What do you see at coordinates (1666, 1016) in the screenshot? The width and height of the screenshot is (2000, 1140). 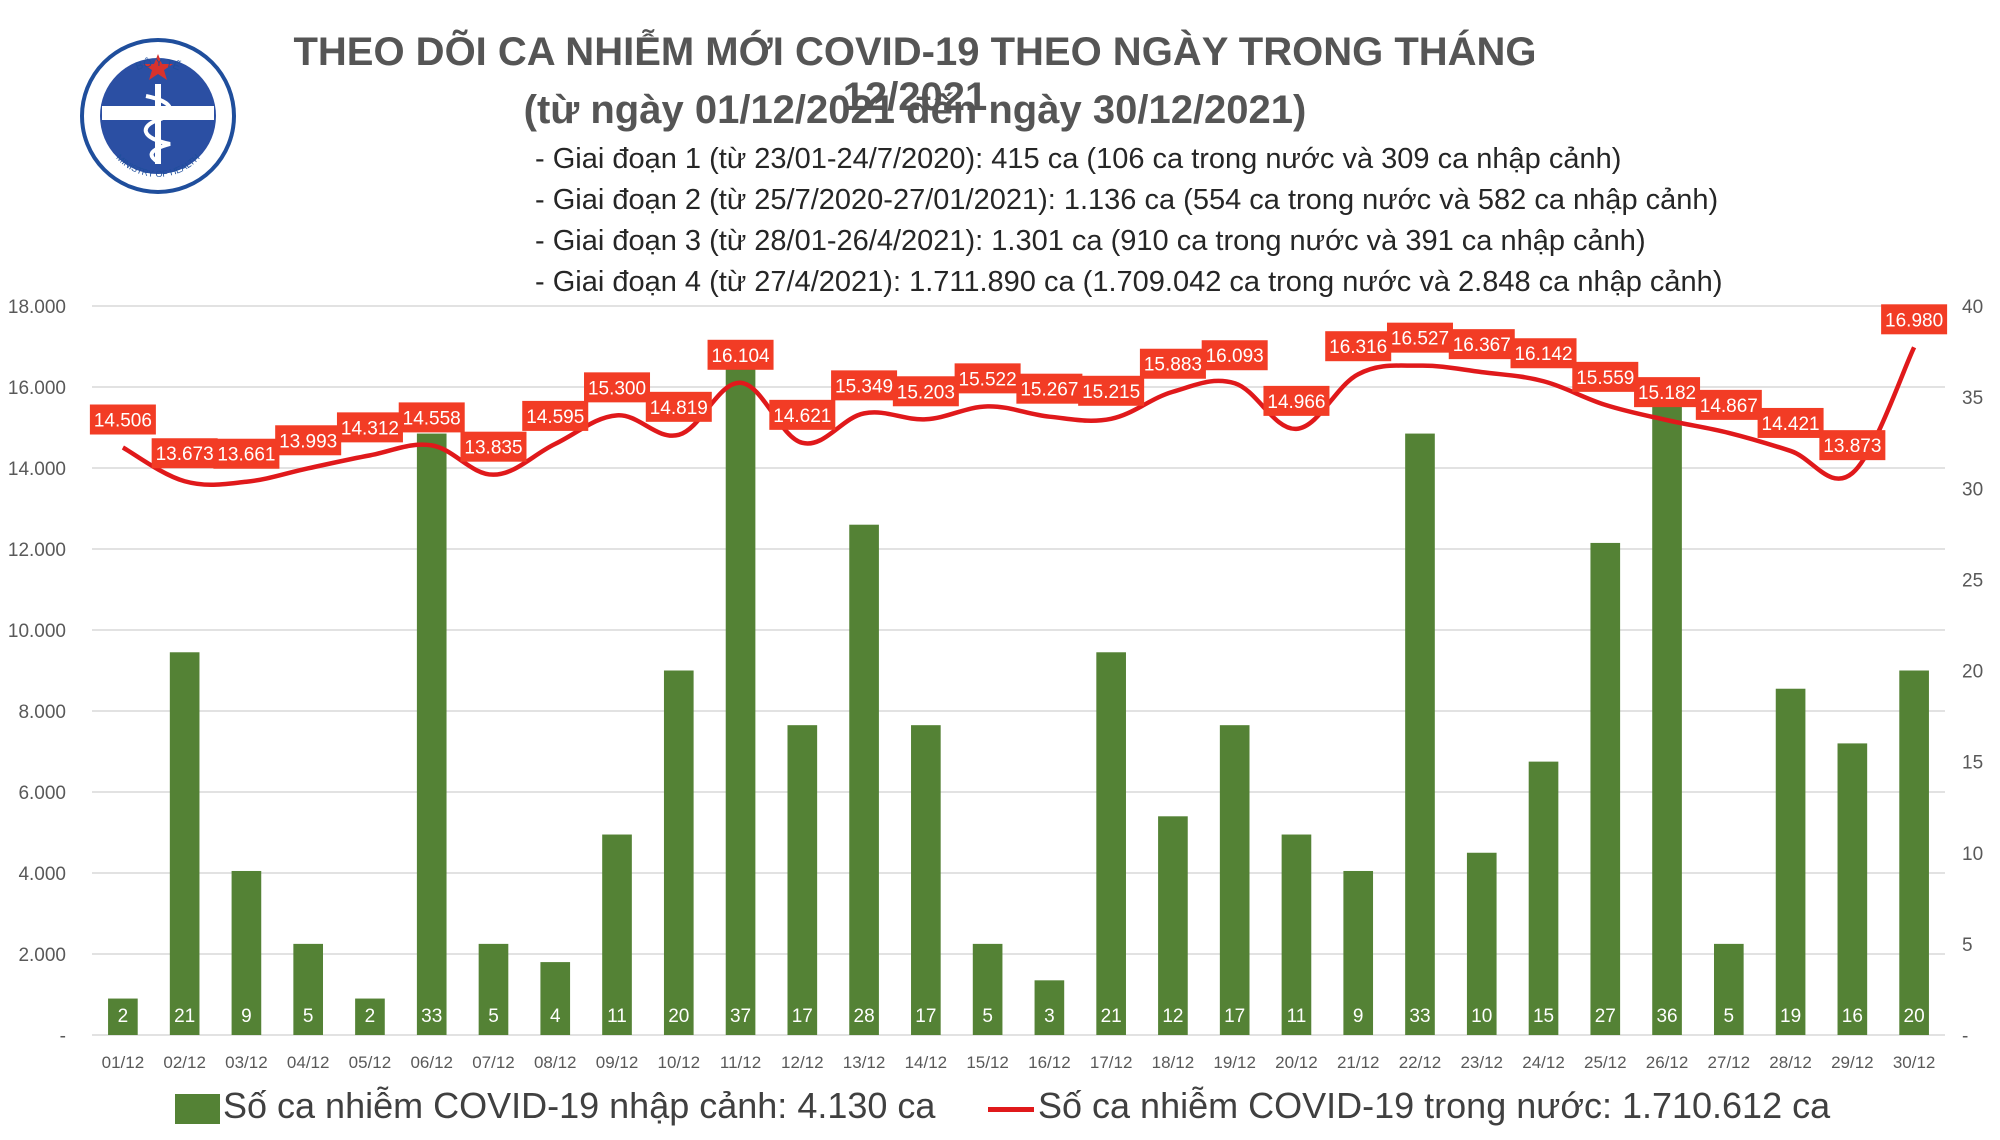 I see `bar-data-label: 36` at bounding box center [1666, 1016].